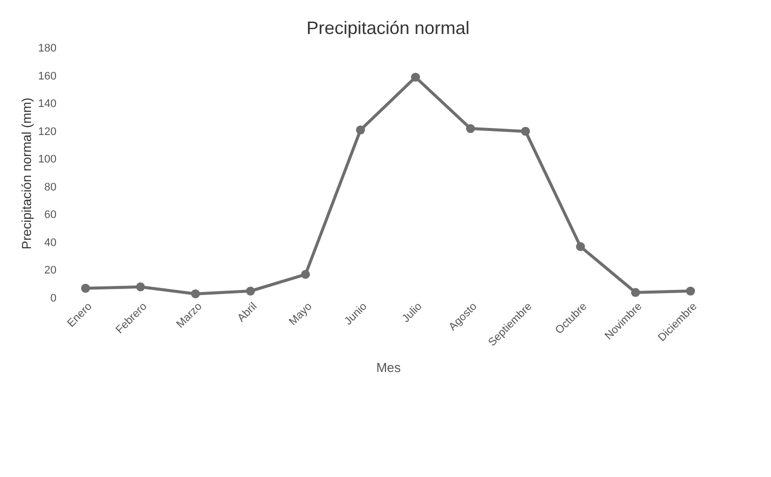 This screenshot has width=771, height=477. What do you see at coordinates (412, 312) in the screenshot?
I see `x-tick-label: Julio` at bounding box center [412, 312].